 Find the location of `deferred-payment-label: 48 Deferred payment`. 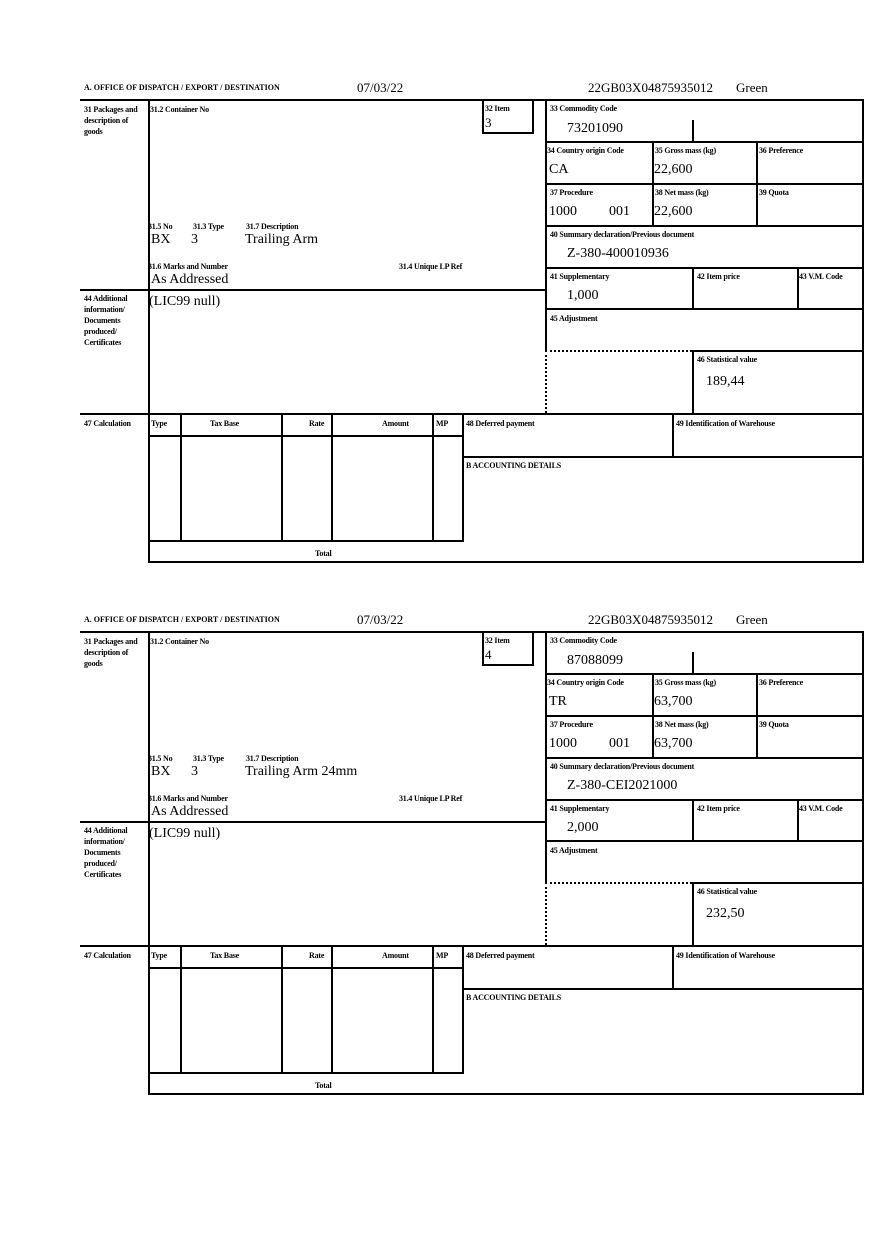

deferred-payment-label: 48 Deferred payment is located at coordinates (500, 955).